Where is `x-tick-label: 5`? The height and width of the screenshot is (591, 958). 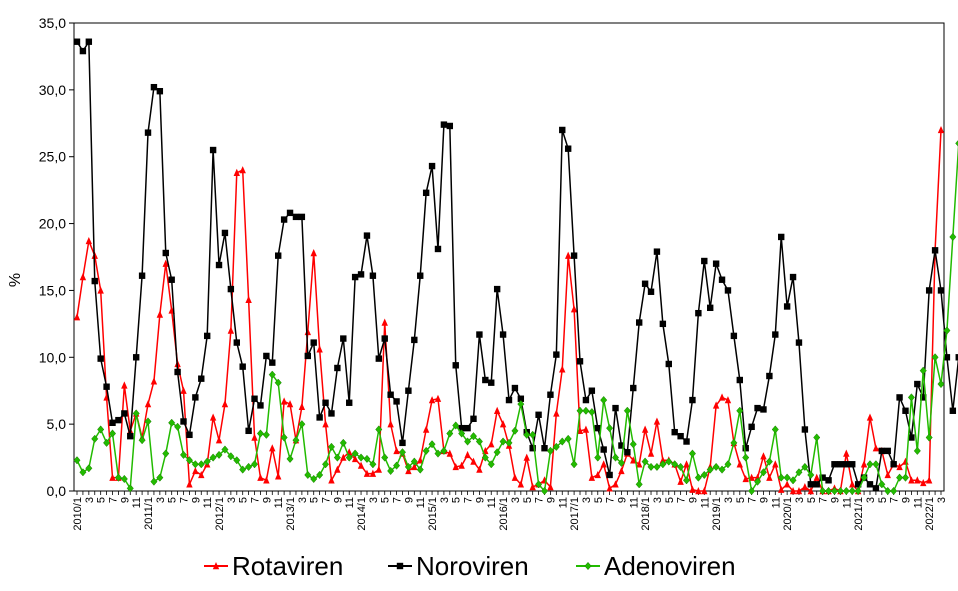
x-tick-label: 5 is located at coordinates (386, 500).